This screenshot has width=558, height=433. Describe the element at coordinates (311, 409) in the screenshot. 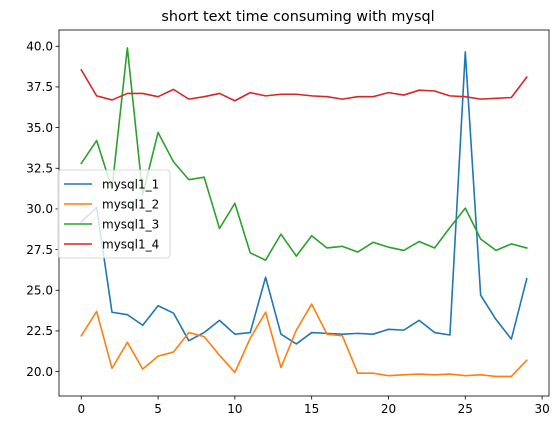

I see `x-tick-label: 15` at that location.